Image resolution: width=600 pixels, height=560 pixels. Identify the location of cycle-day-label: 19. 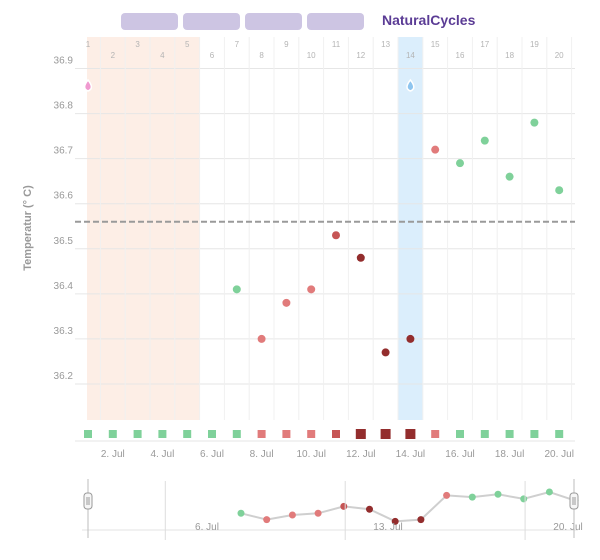
(534, 44).